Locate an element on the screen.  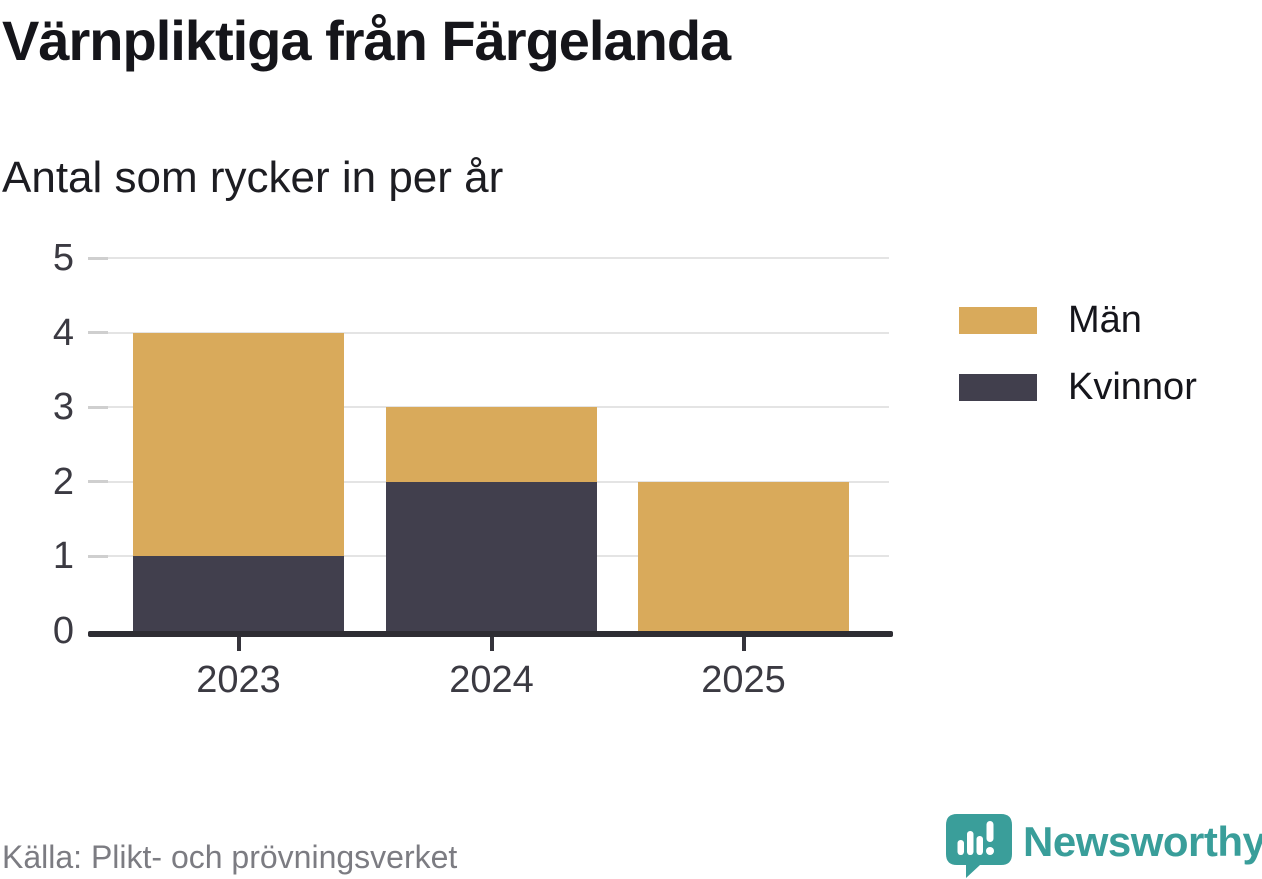
y-tick-label: 1 is located at coordinates (63, 556).